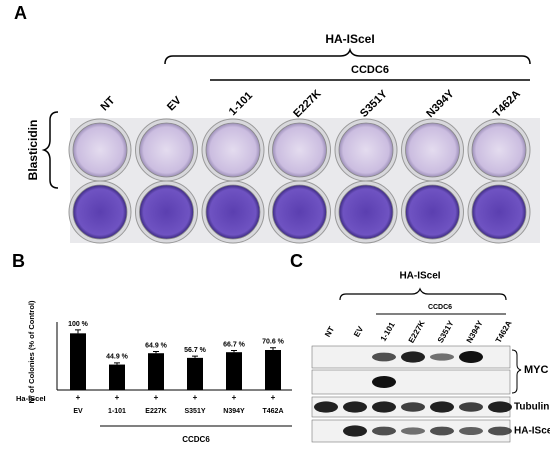  Describe the element at coordinates (504, 331) in the screenshot. I see `lane-label: T462A` at that location.